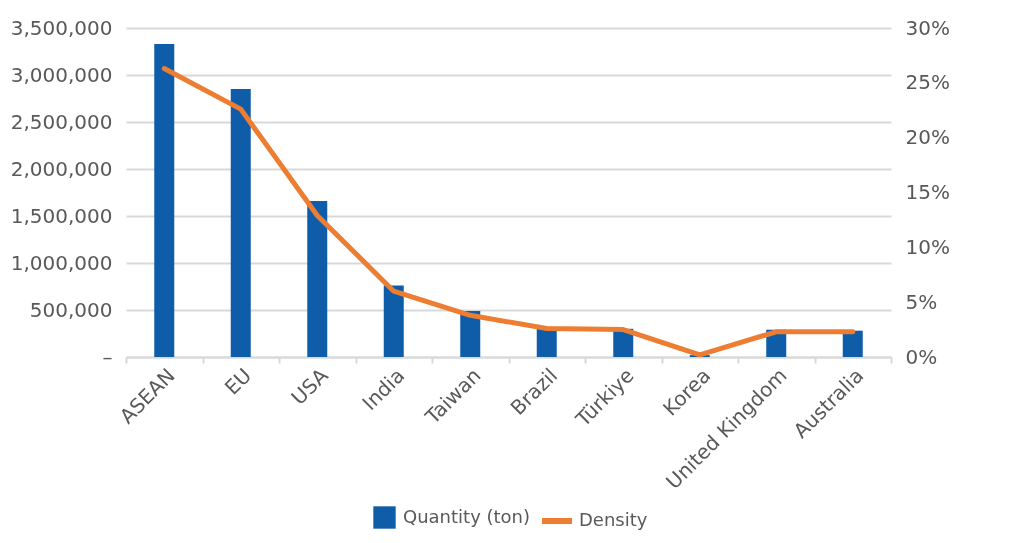  What do you see at coordinates (61, 121) in the screenshot?
I see `y-tick-label: 2,500,000` at bounding box center [61, 121].